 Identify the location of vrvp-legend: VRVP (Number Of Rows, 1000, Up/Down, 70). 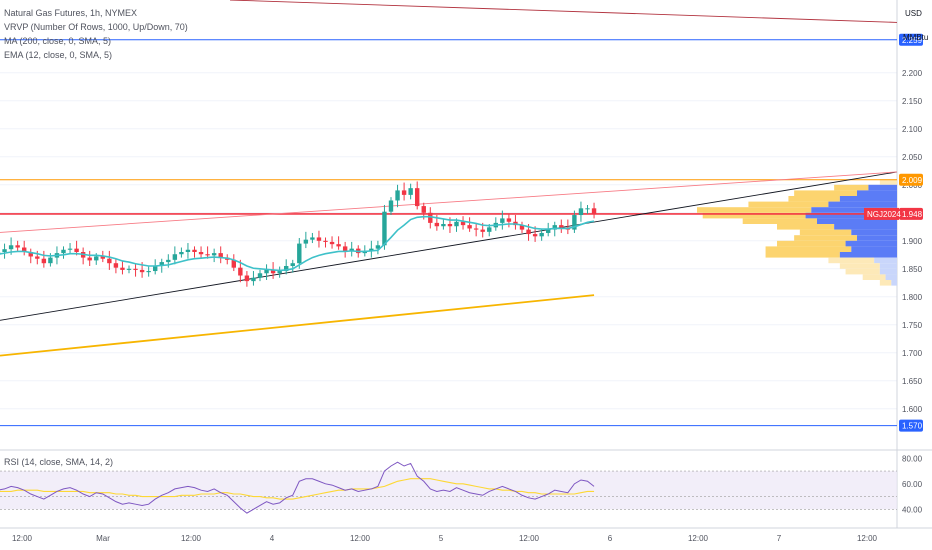
(96, 27).